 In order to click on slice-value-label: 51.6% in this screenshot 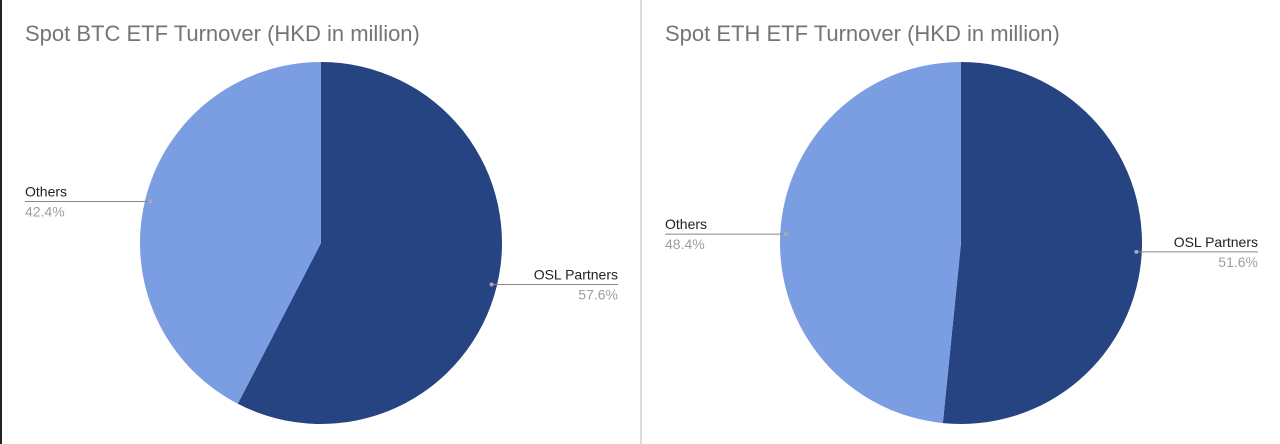, I will do `click(1238, 262)`.